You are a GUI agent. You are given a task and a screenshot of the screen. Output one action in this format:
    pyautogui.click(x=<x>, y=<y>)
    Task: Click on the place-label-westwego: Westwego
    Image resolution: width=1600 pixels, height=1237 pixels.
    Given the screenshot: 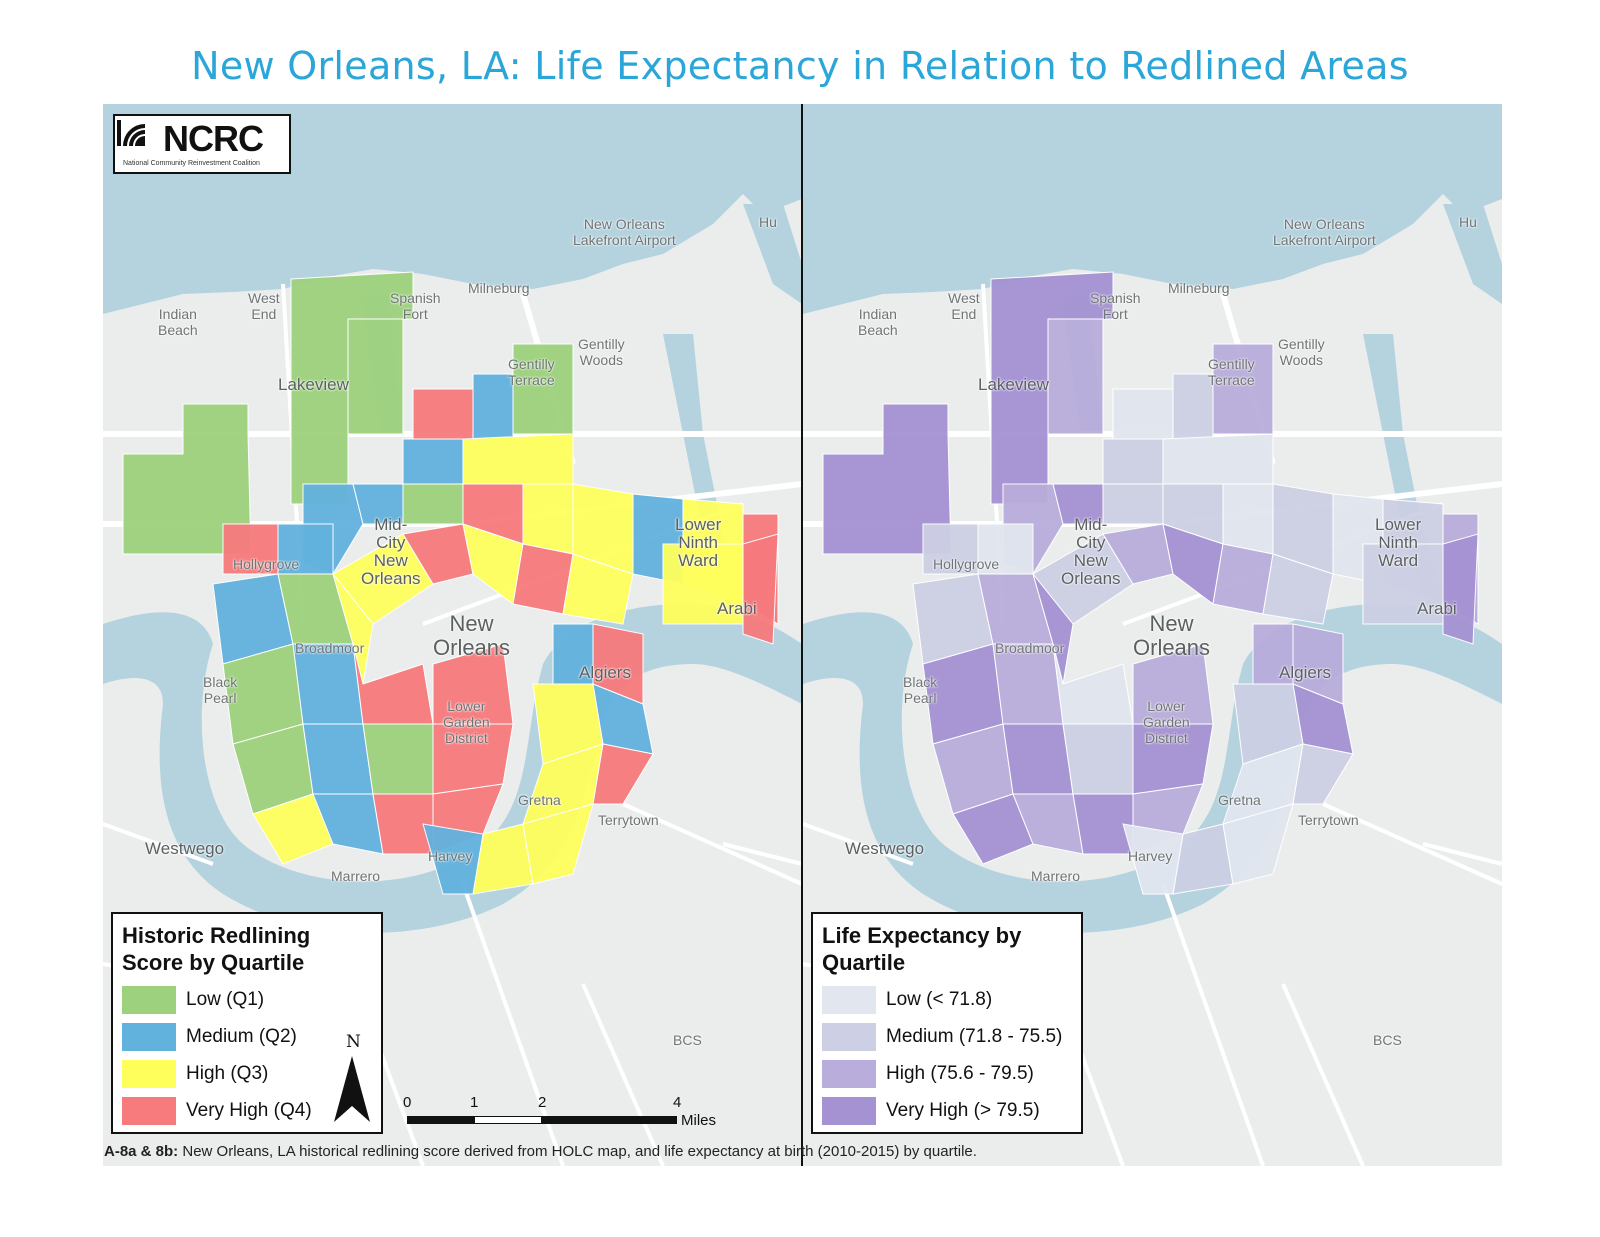 What is the action you would take?
    pyautogui.click(x=185, y=848)
    